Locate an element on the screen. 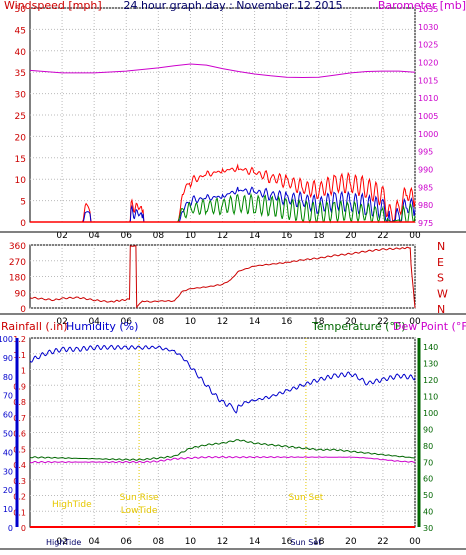 Image resolution: width=466 pixels, height=555 pixels. y-right-tick-label: 1005 is located at coordinates (428, 116).